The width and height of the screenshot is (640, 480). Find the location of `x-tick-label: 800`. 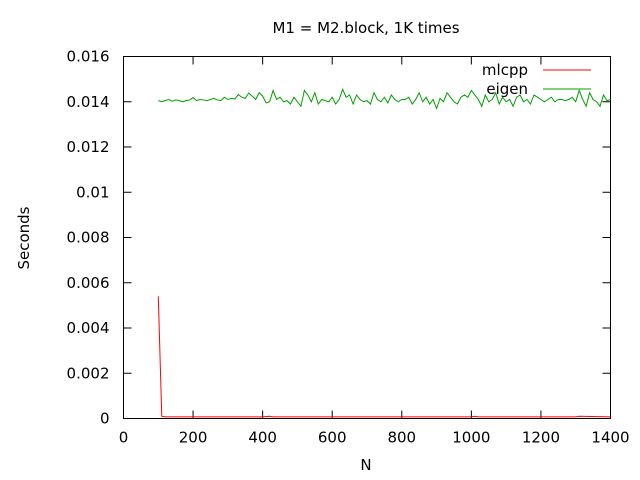

x-tick-label: 800 is located at coordinates (401, 438).